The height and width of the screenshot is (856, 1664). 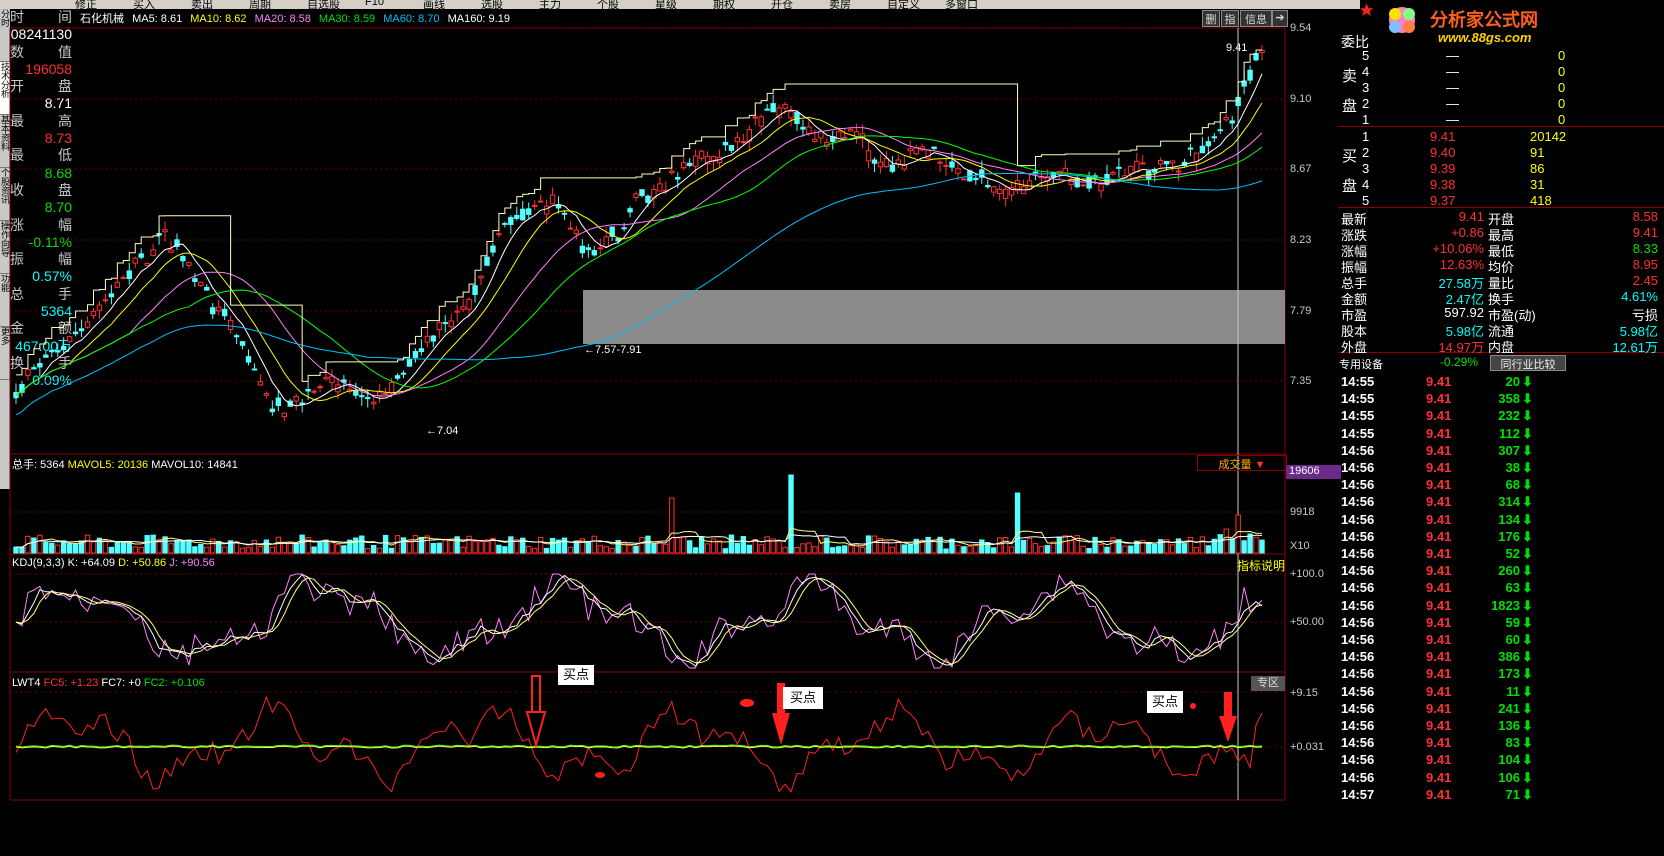 I want to click on tick-time: 14:57, so click(x=1358, y=794).